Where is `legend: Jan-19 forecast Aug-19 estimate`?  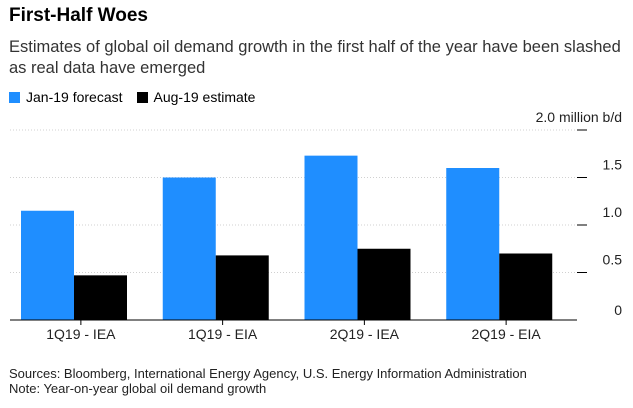
legend: Jan-19 forecast Aug-19 estimate is located at coordinates (139, 97).